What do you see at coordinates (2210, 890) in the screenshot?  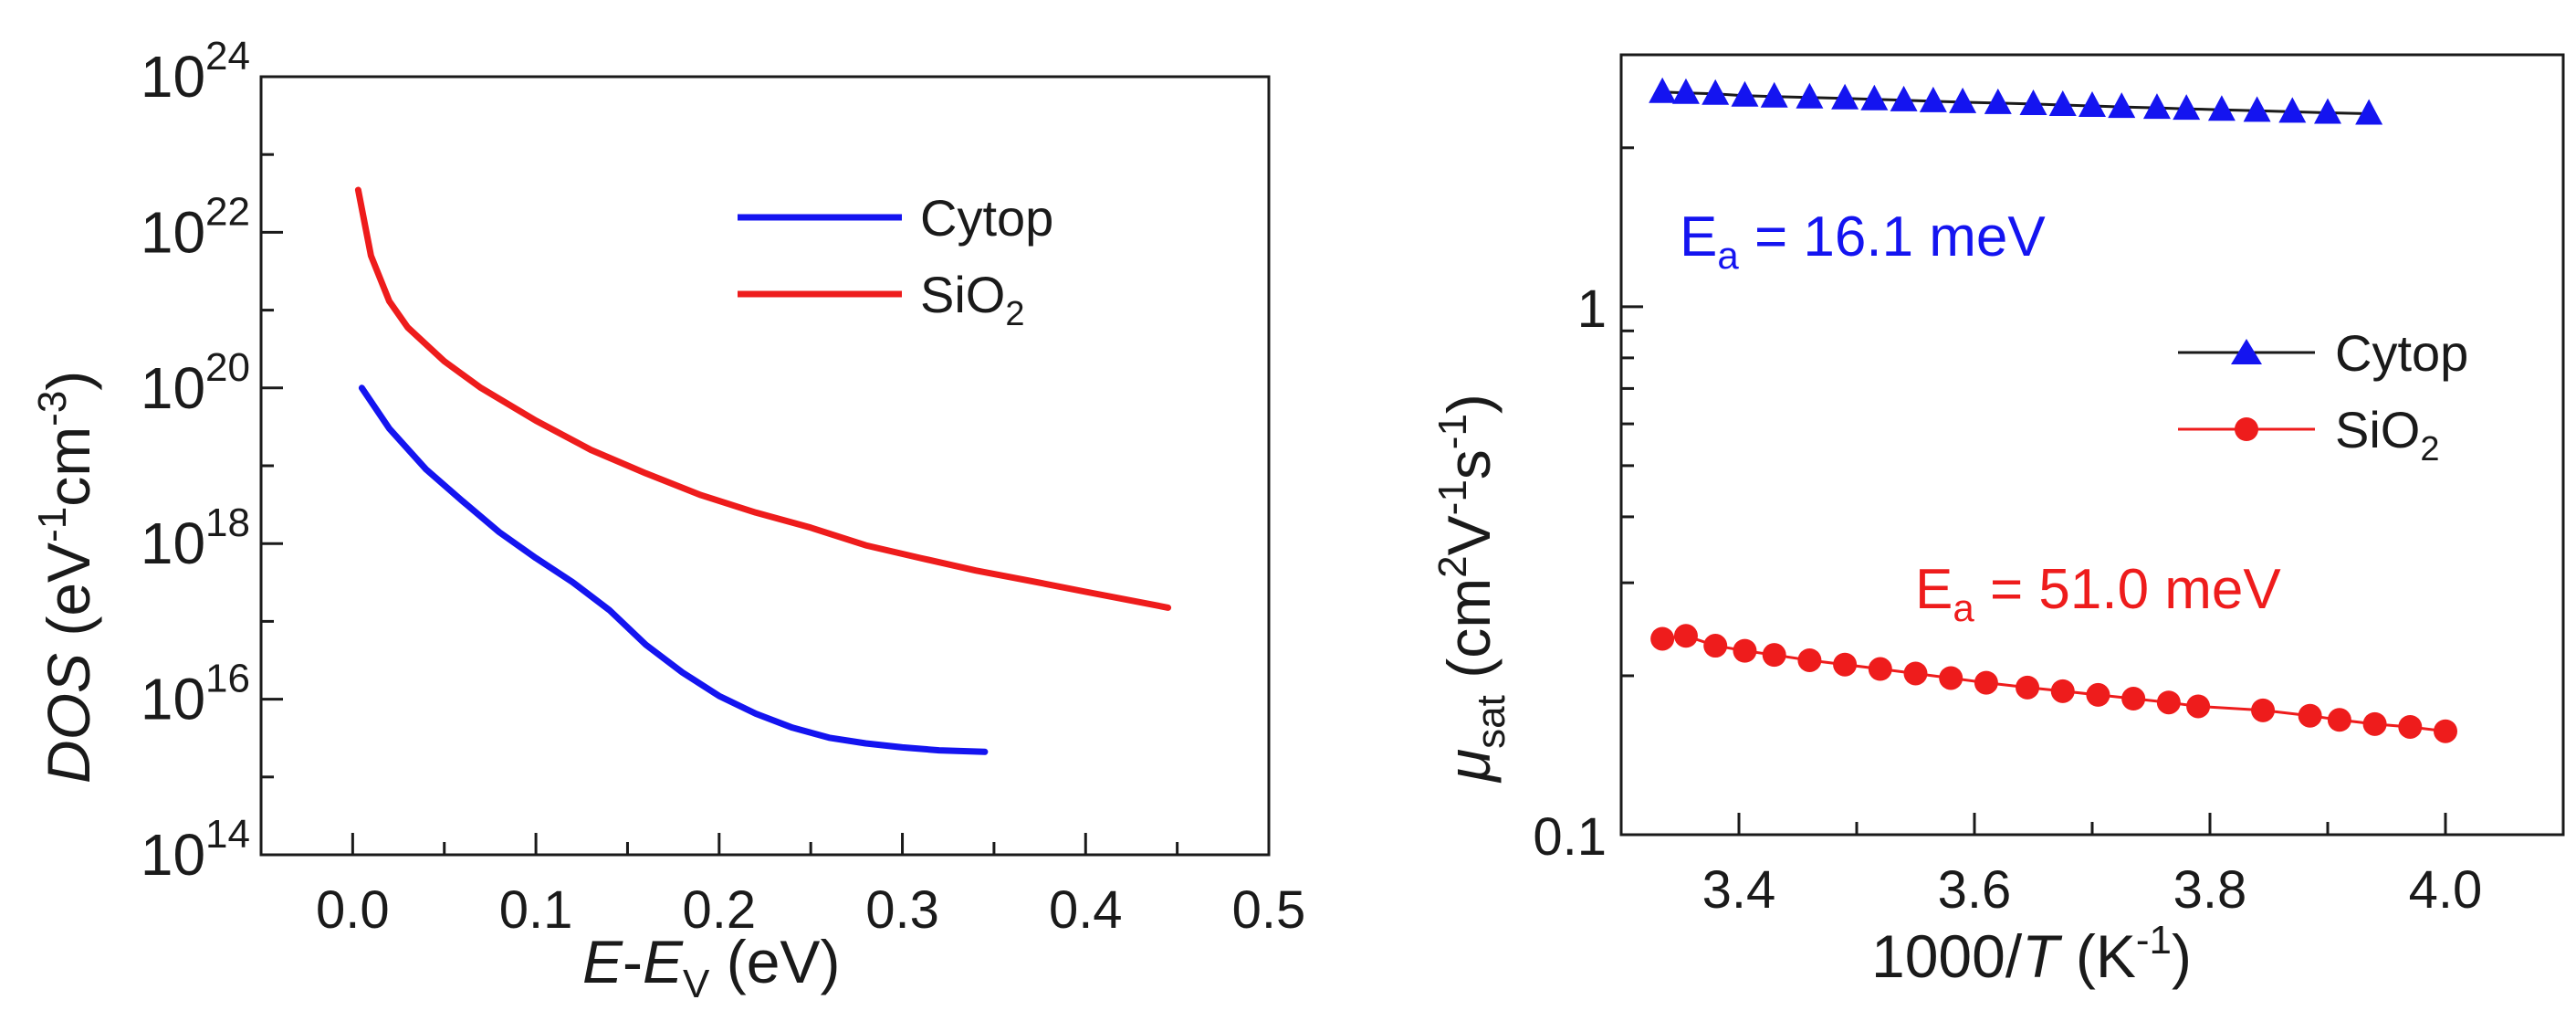 I see `x-tick-label: 3.8` at bounding box center [2210, 890].